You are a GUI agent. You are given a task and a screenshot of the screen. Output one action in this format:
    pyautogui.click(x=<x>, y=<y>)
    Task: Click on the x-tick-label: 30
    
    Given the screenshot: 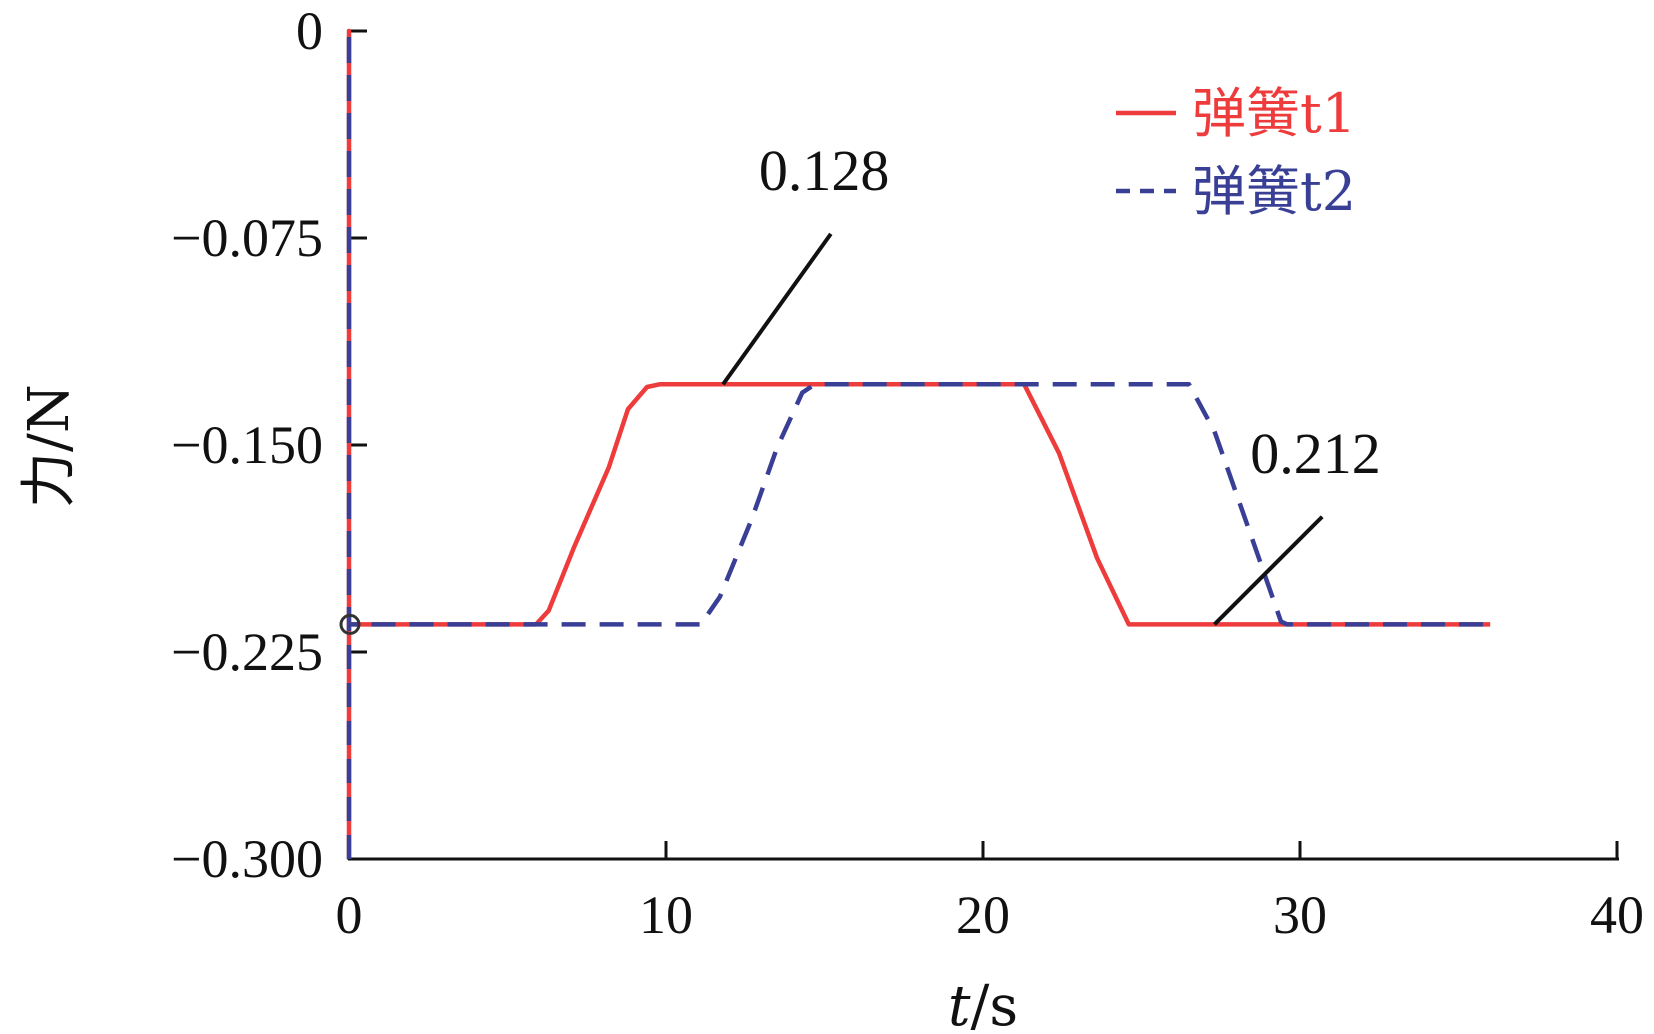 What is the action you would take?
    pyautogui.click(x=1300, y=915)
    